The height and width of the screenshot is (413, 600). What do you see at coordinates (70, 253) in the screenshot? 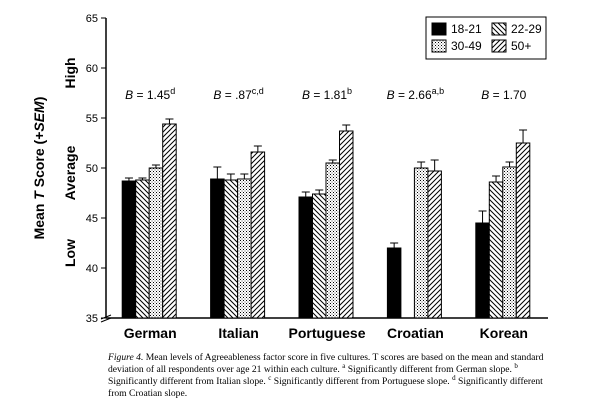
I see `side-label-low: Low` at bounding box center [70, 253].